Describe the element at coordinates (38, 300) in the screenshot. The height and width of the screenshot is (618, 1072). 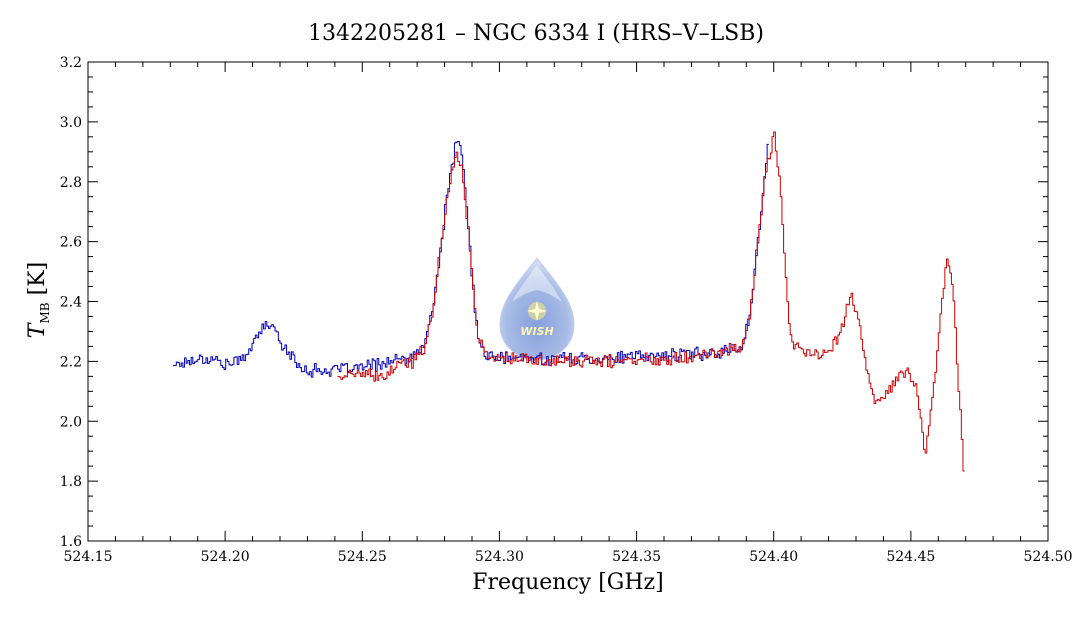
I see `y-axis-label: TMB [K]` at that location.